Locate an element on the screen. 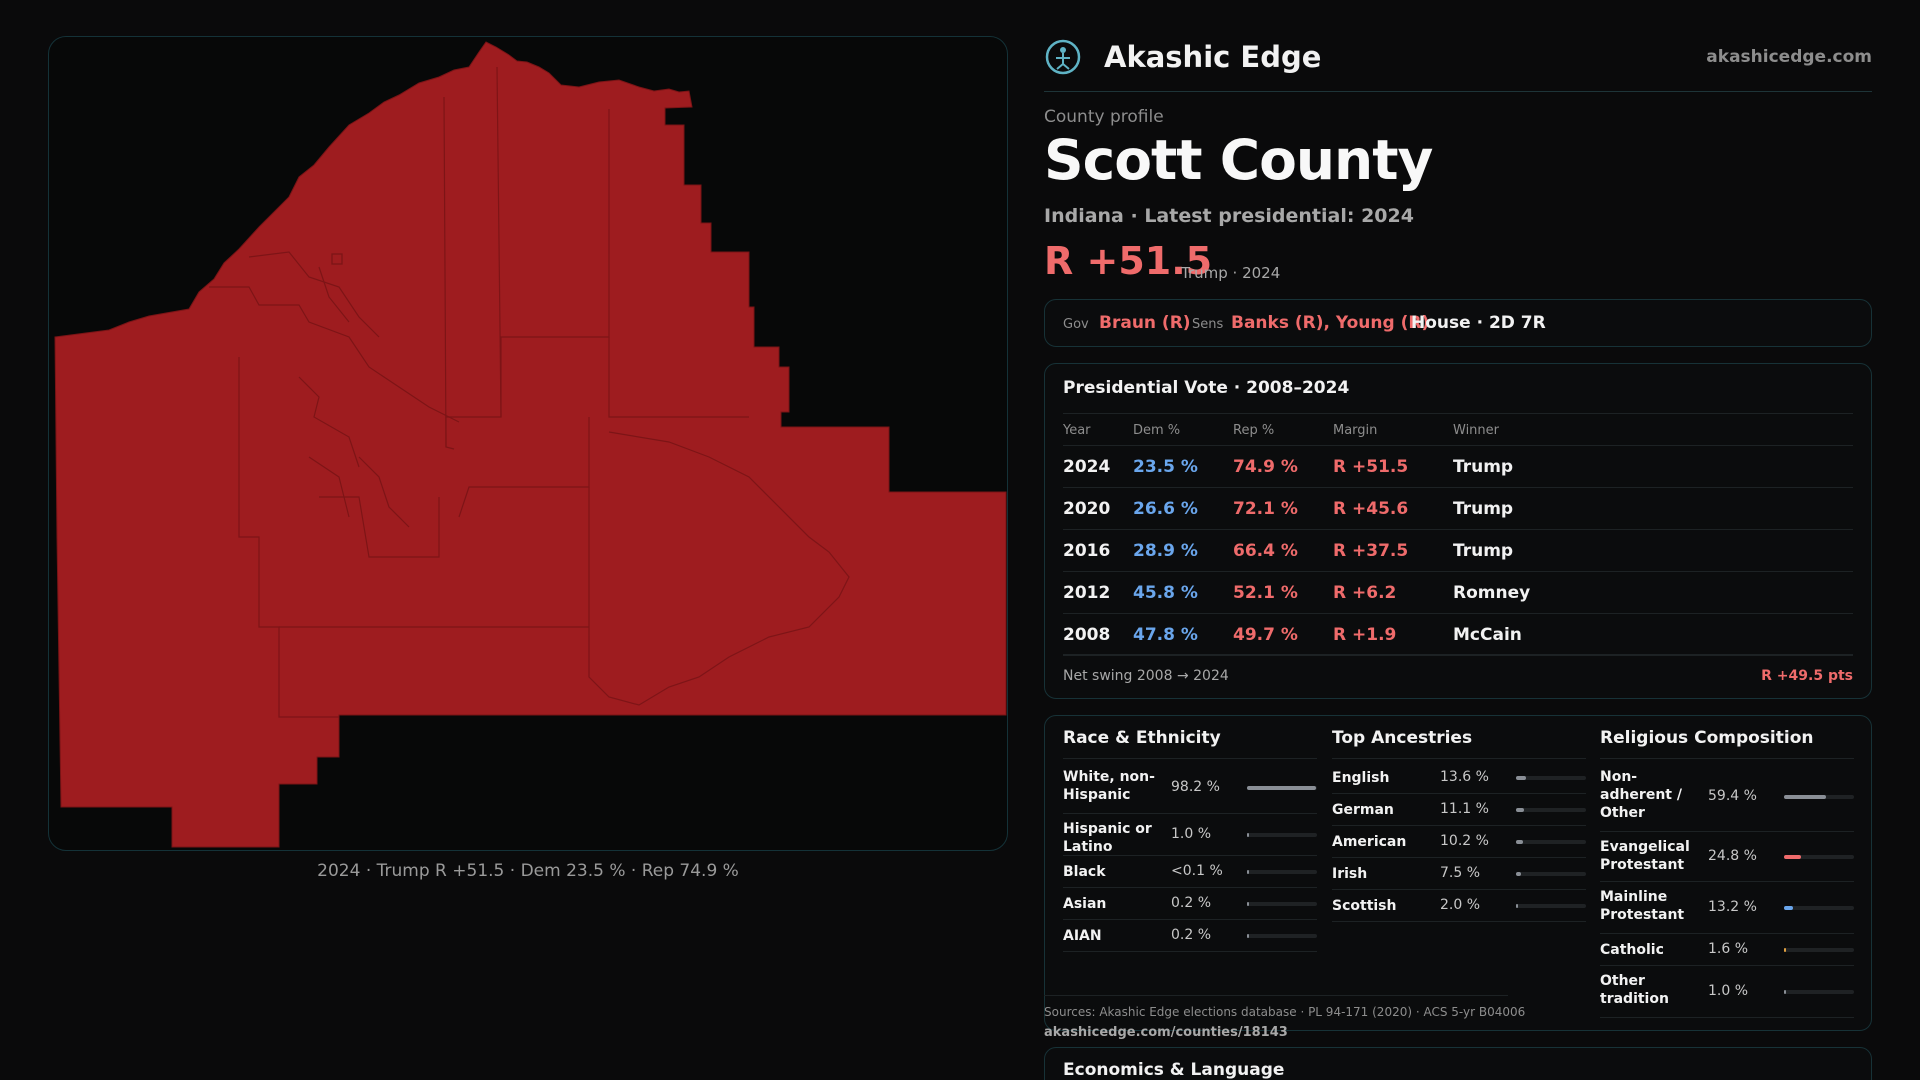 The width and height of the screenshot is (1920, 1080). row-winner: Trump is located at coordinates (1483, 509).